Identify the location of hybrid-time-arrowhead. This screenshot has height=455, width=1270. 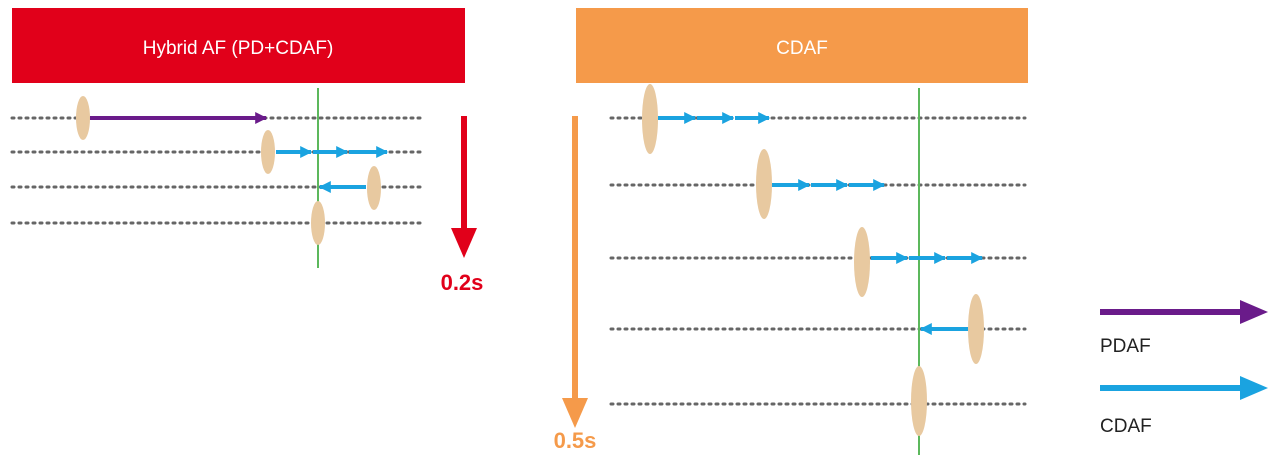
(464, 243).